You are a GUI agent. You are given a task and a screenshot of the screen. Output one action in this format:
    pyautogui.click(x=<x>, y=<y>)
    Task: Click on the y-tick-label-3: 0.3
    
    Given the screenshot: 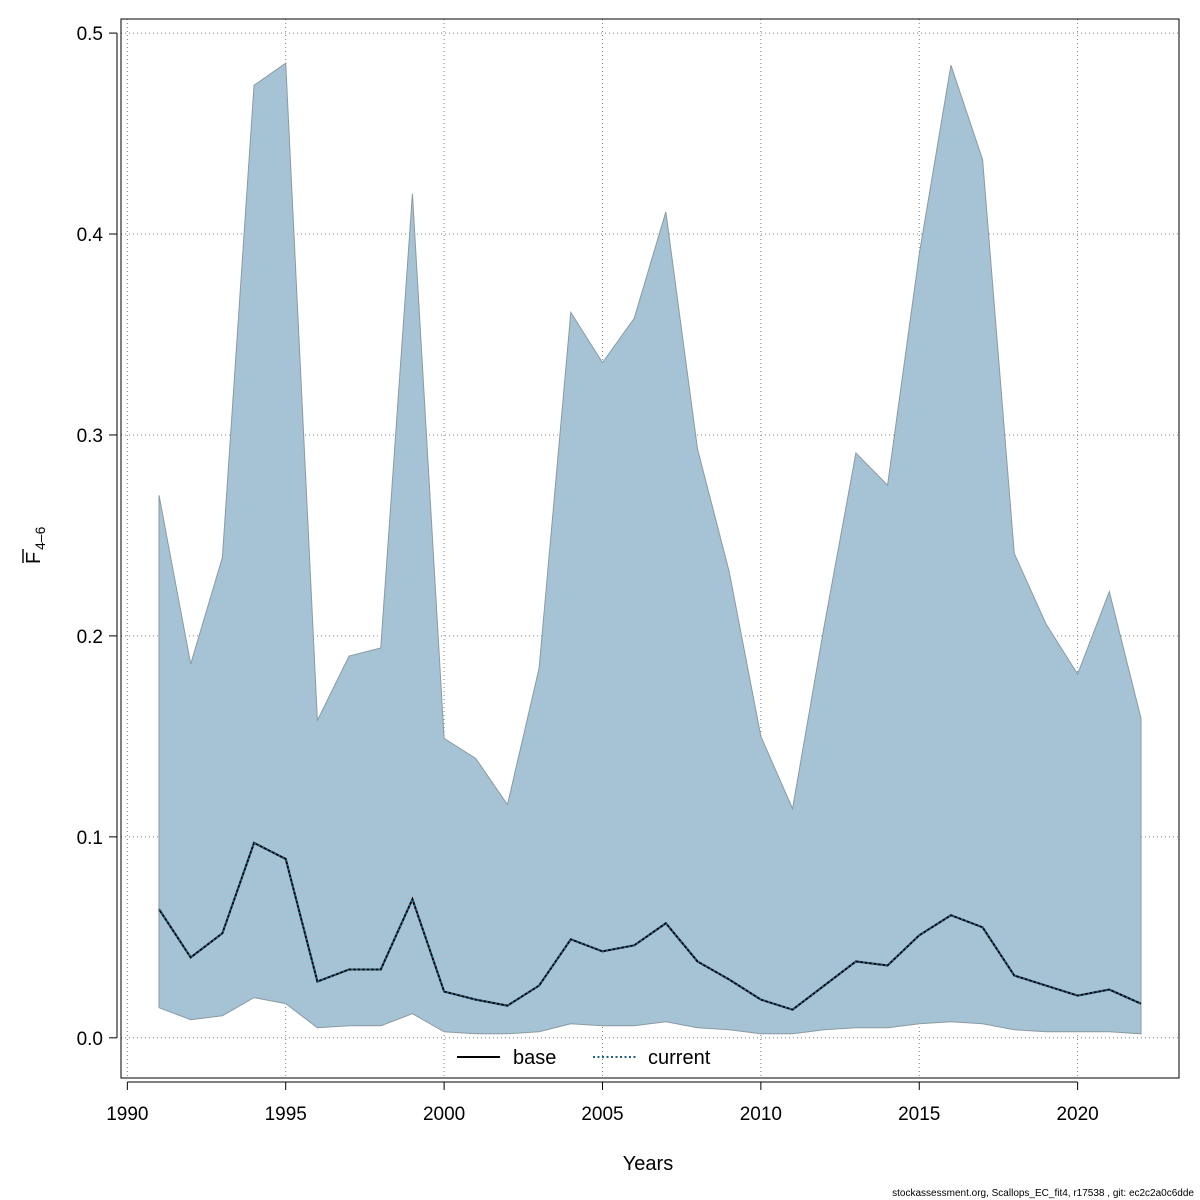 What is the action you would take?
    pyautogui.click(x=90, y=436)
    